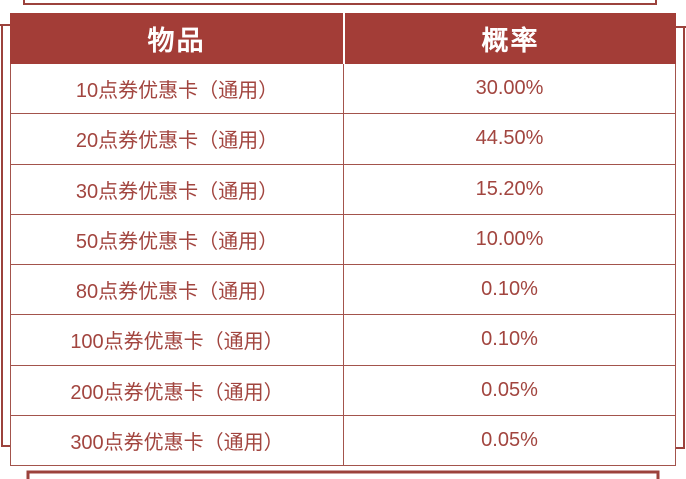 This screenshot has height=479, width=686. Describe the element at coordinates (509, 188) in the screenshot. I see `probability-cell: 15.20%` at that location.